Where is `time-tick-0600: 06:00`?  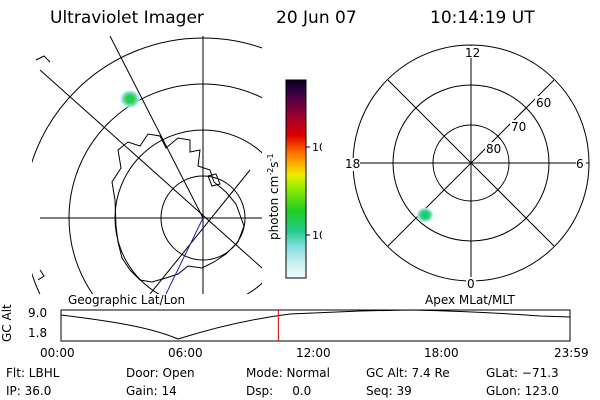 time-tick-0600: 06:00 is located at coordinates (185, 353).